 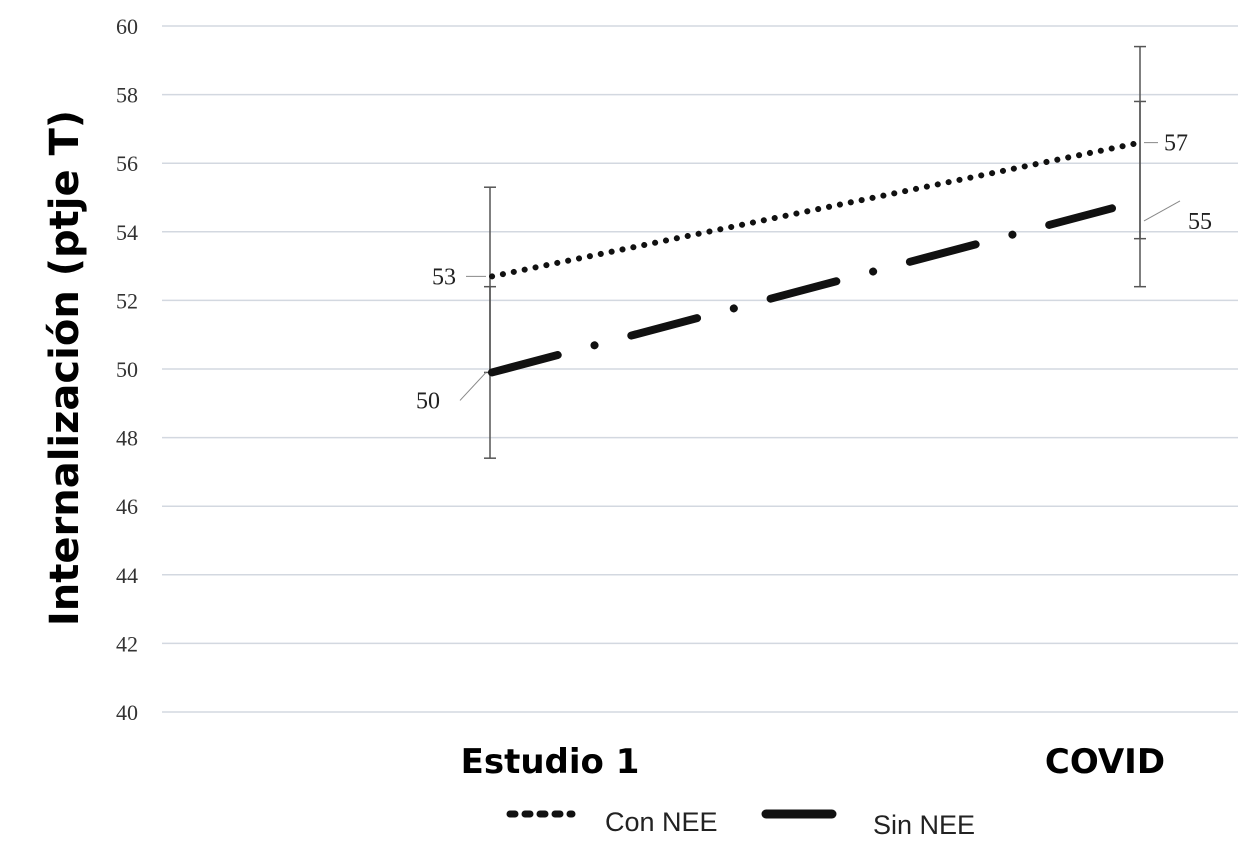 I want to click on y-axis-ticks: 40 42 44 46 48 50 52 54 56 58 60, so click(x=127, y=369).